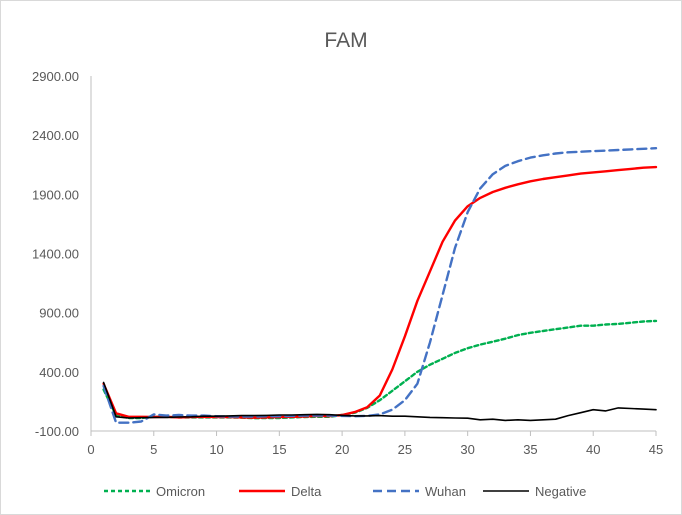 This screenshot has width=682, height=515. Describe the element at coordinates (445, 491) in the screenshot. I see `legend-label-wuhan: Wuhan` at that location.